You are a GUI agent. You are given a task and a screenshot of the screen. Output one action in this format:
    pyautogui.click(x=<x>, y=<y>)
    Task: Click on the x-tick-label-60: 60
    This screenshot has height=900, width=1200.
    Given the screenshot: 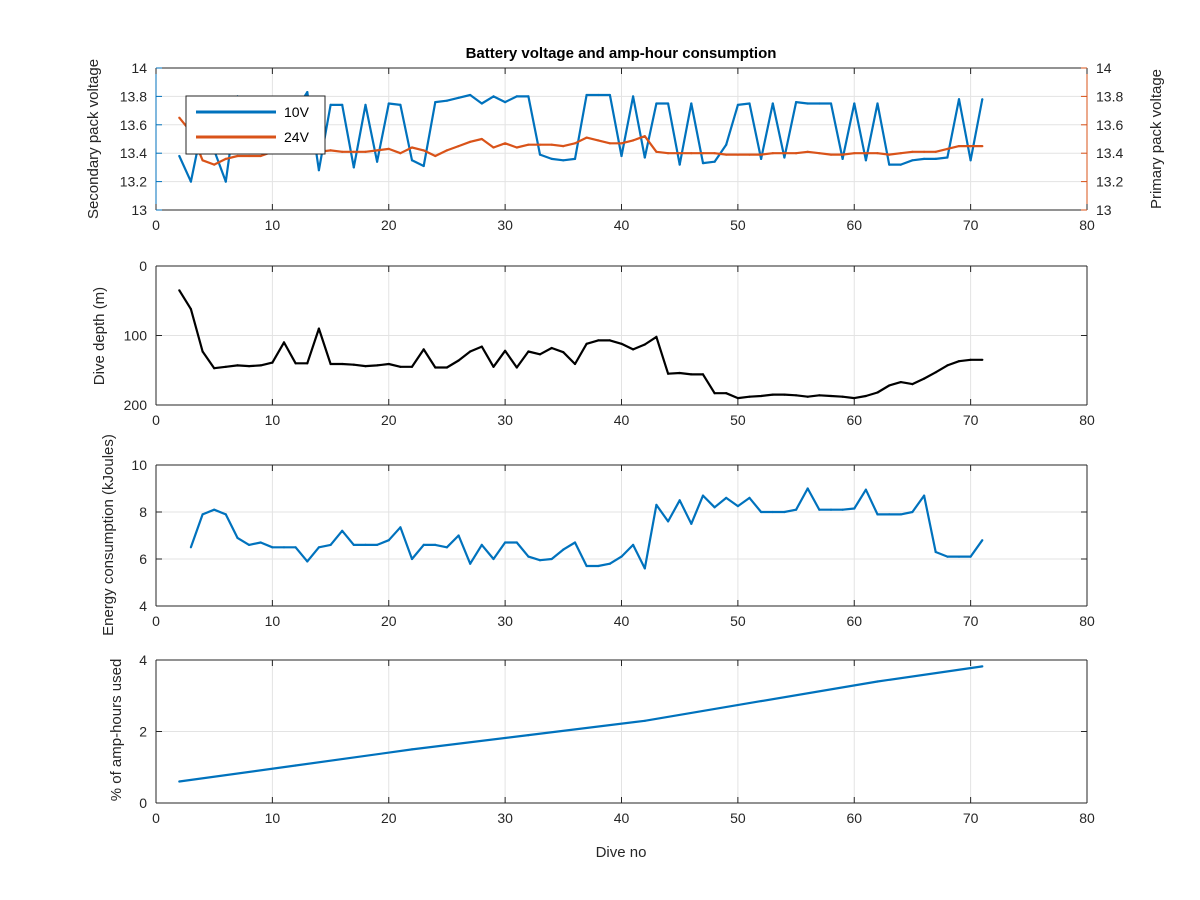 What is the action you would take?
    pyautogui.click(x=854, y=420)
    